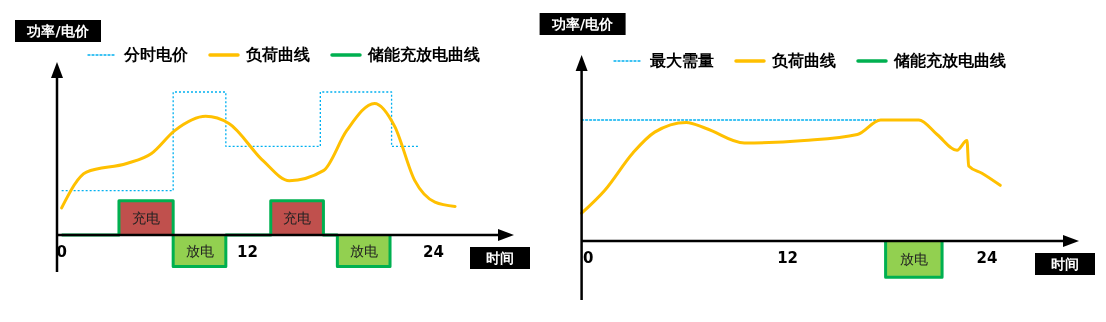 The image size is (1106, 322). I want to click on legend-label: 最大需量, so click(681, 60).